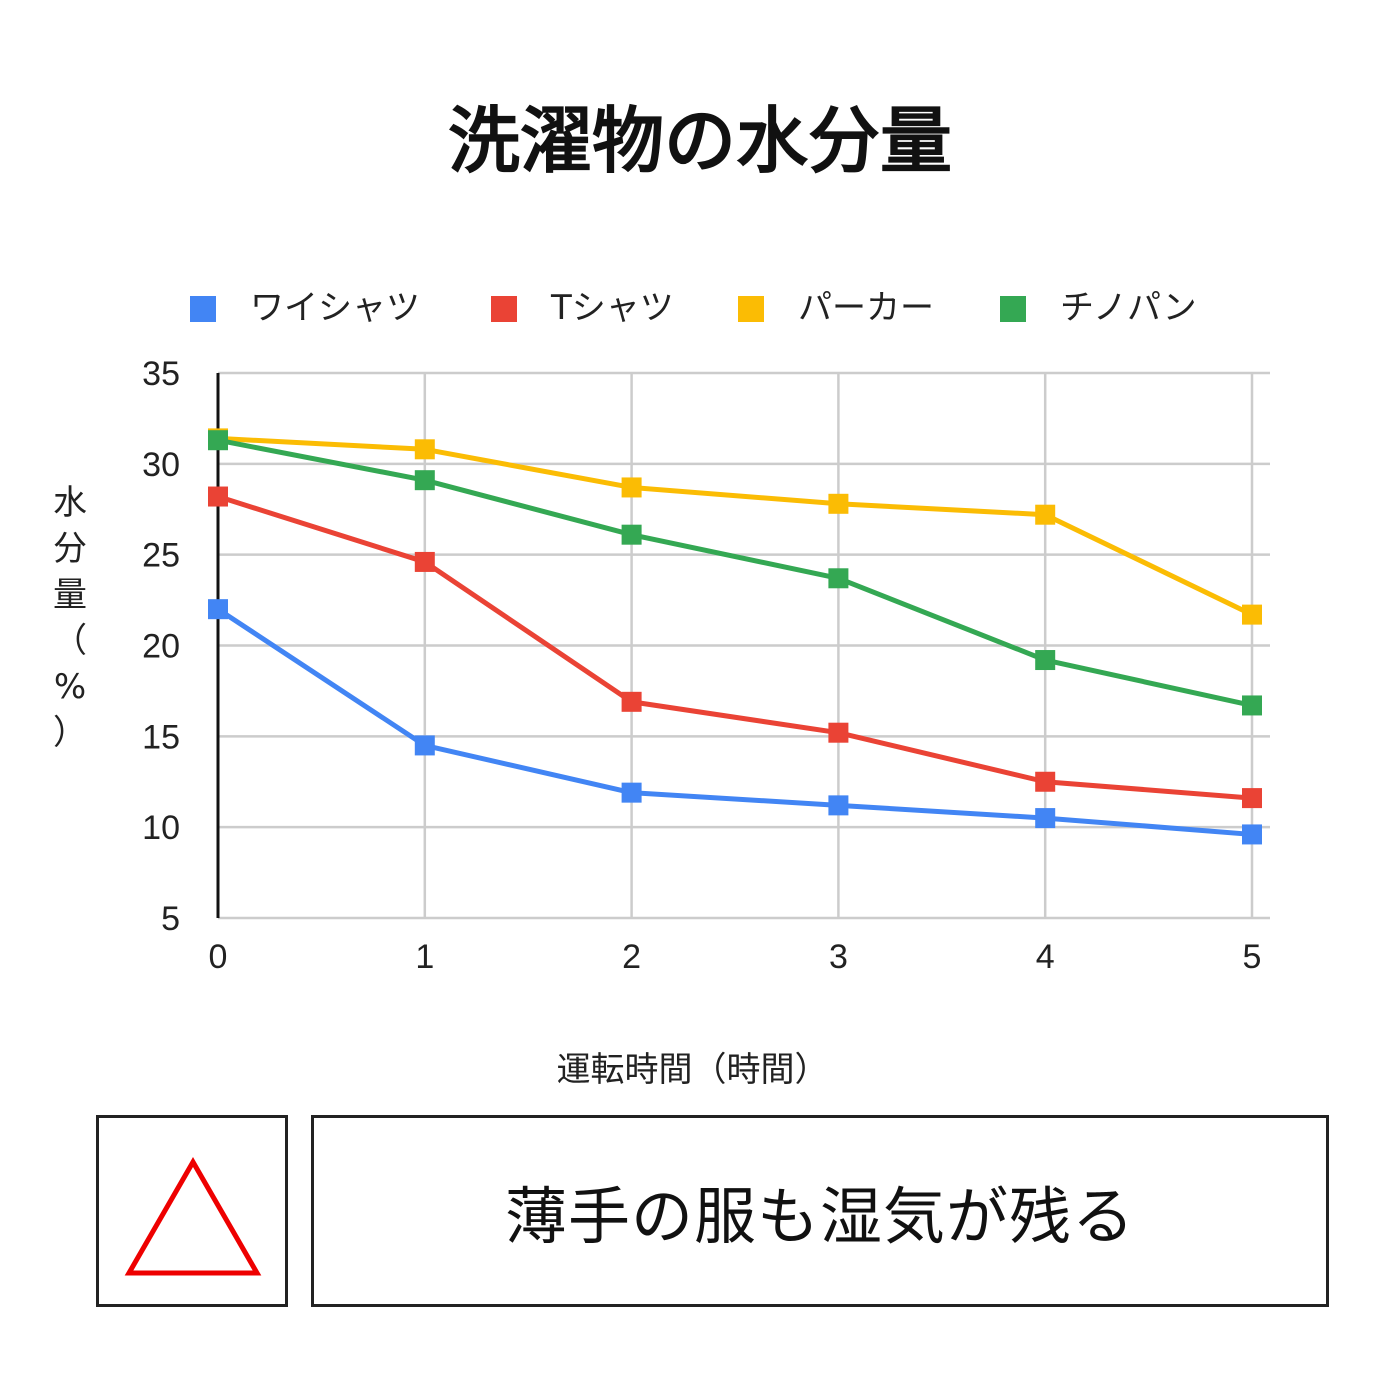 This screenshot has width=1400, height=1400. What do you see at coordinates (335, 308) in the screenshot?
I see `legend-label: ワイシャツ` at bounding box center [335, 308].